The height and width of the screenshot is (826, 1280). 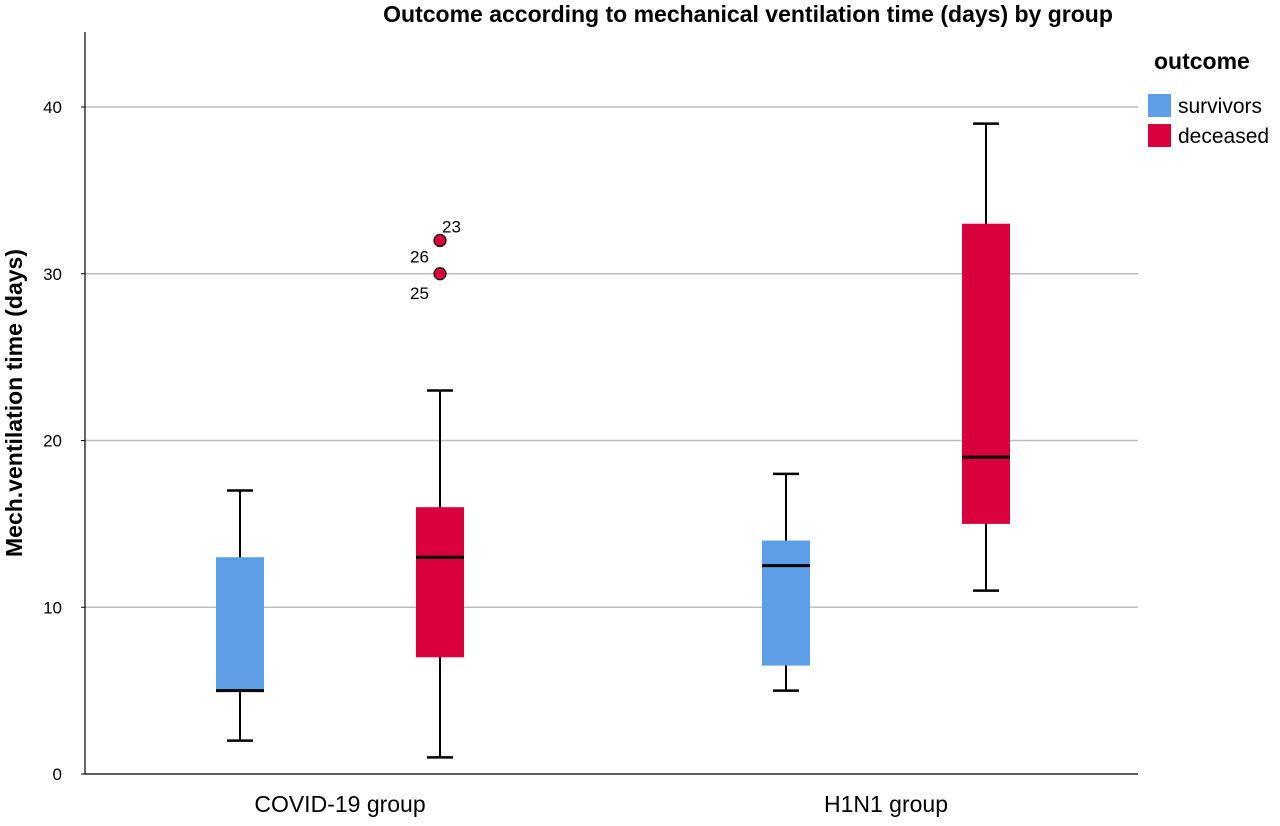 I want to click on outlier-label: 26, so click(x=419, y=256).